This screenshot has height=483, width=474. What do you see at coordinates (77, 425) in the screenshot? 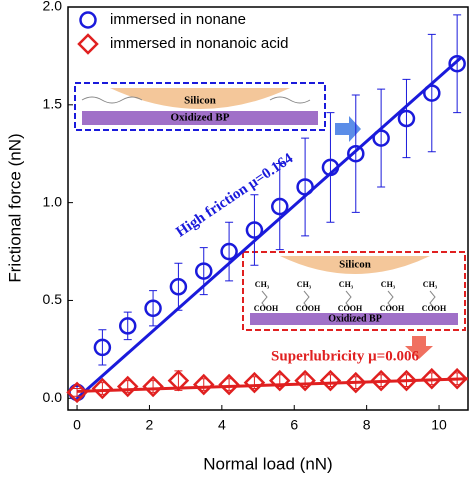
I see `x-tick-label: 0` at bounding box center [77, 425].